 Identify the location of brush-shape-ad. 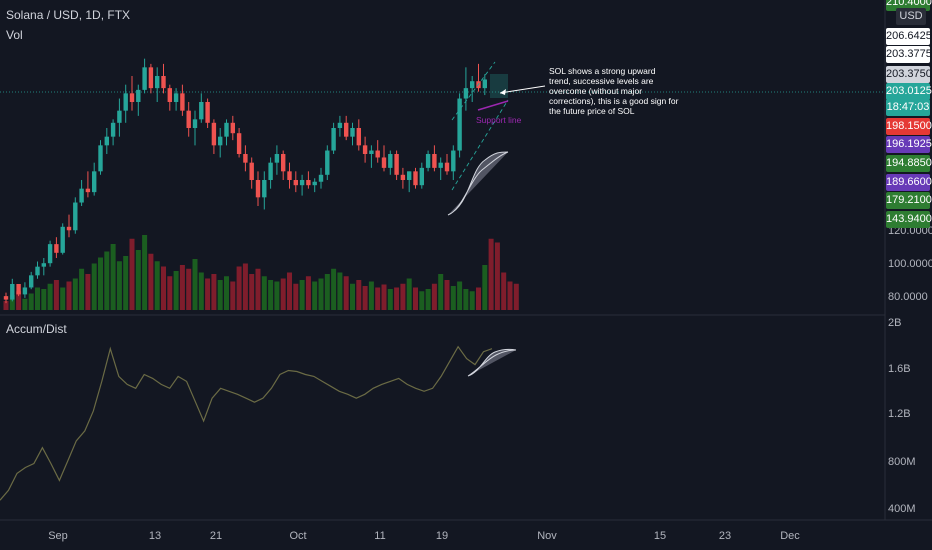
(492, 362).